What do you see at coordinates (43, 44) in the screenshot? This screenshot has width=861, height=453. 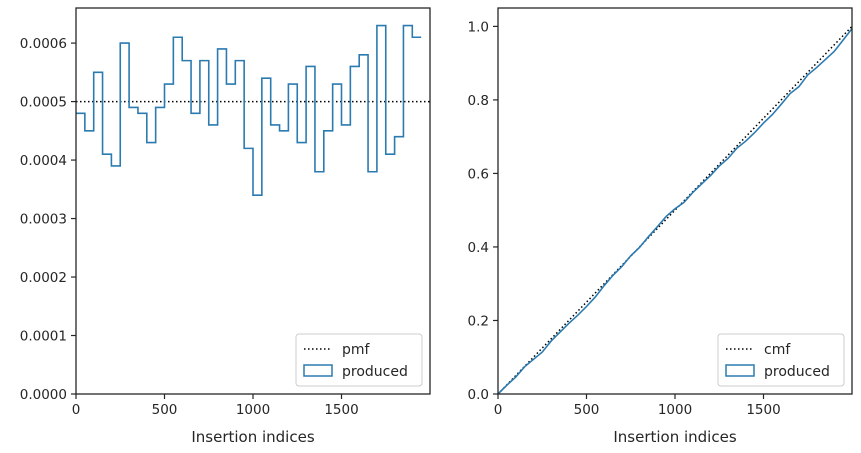 I see `pmf-y-tick-label: 0.0006` at bounding box center [43, 44].